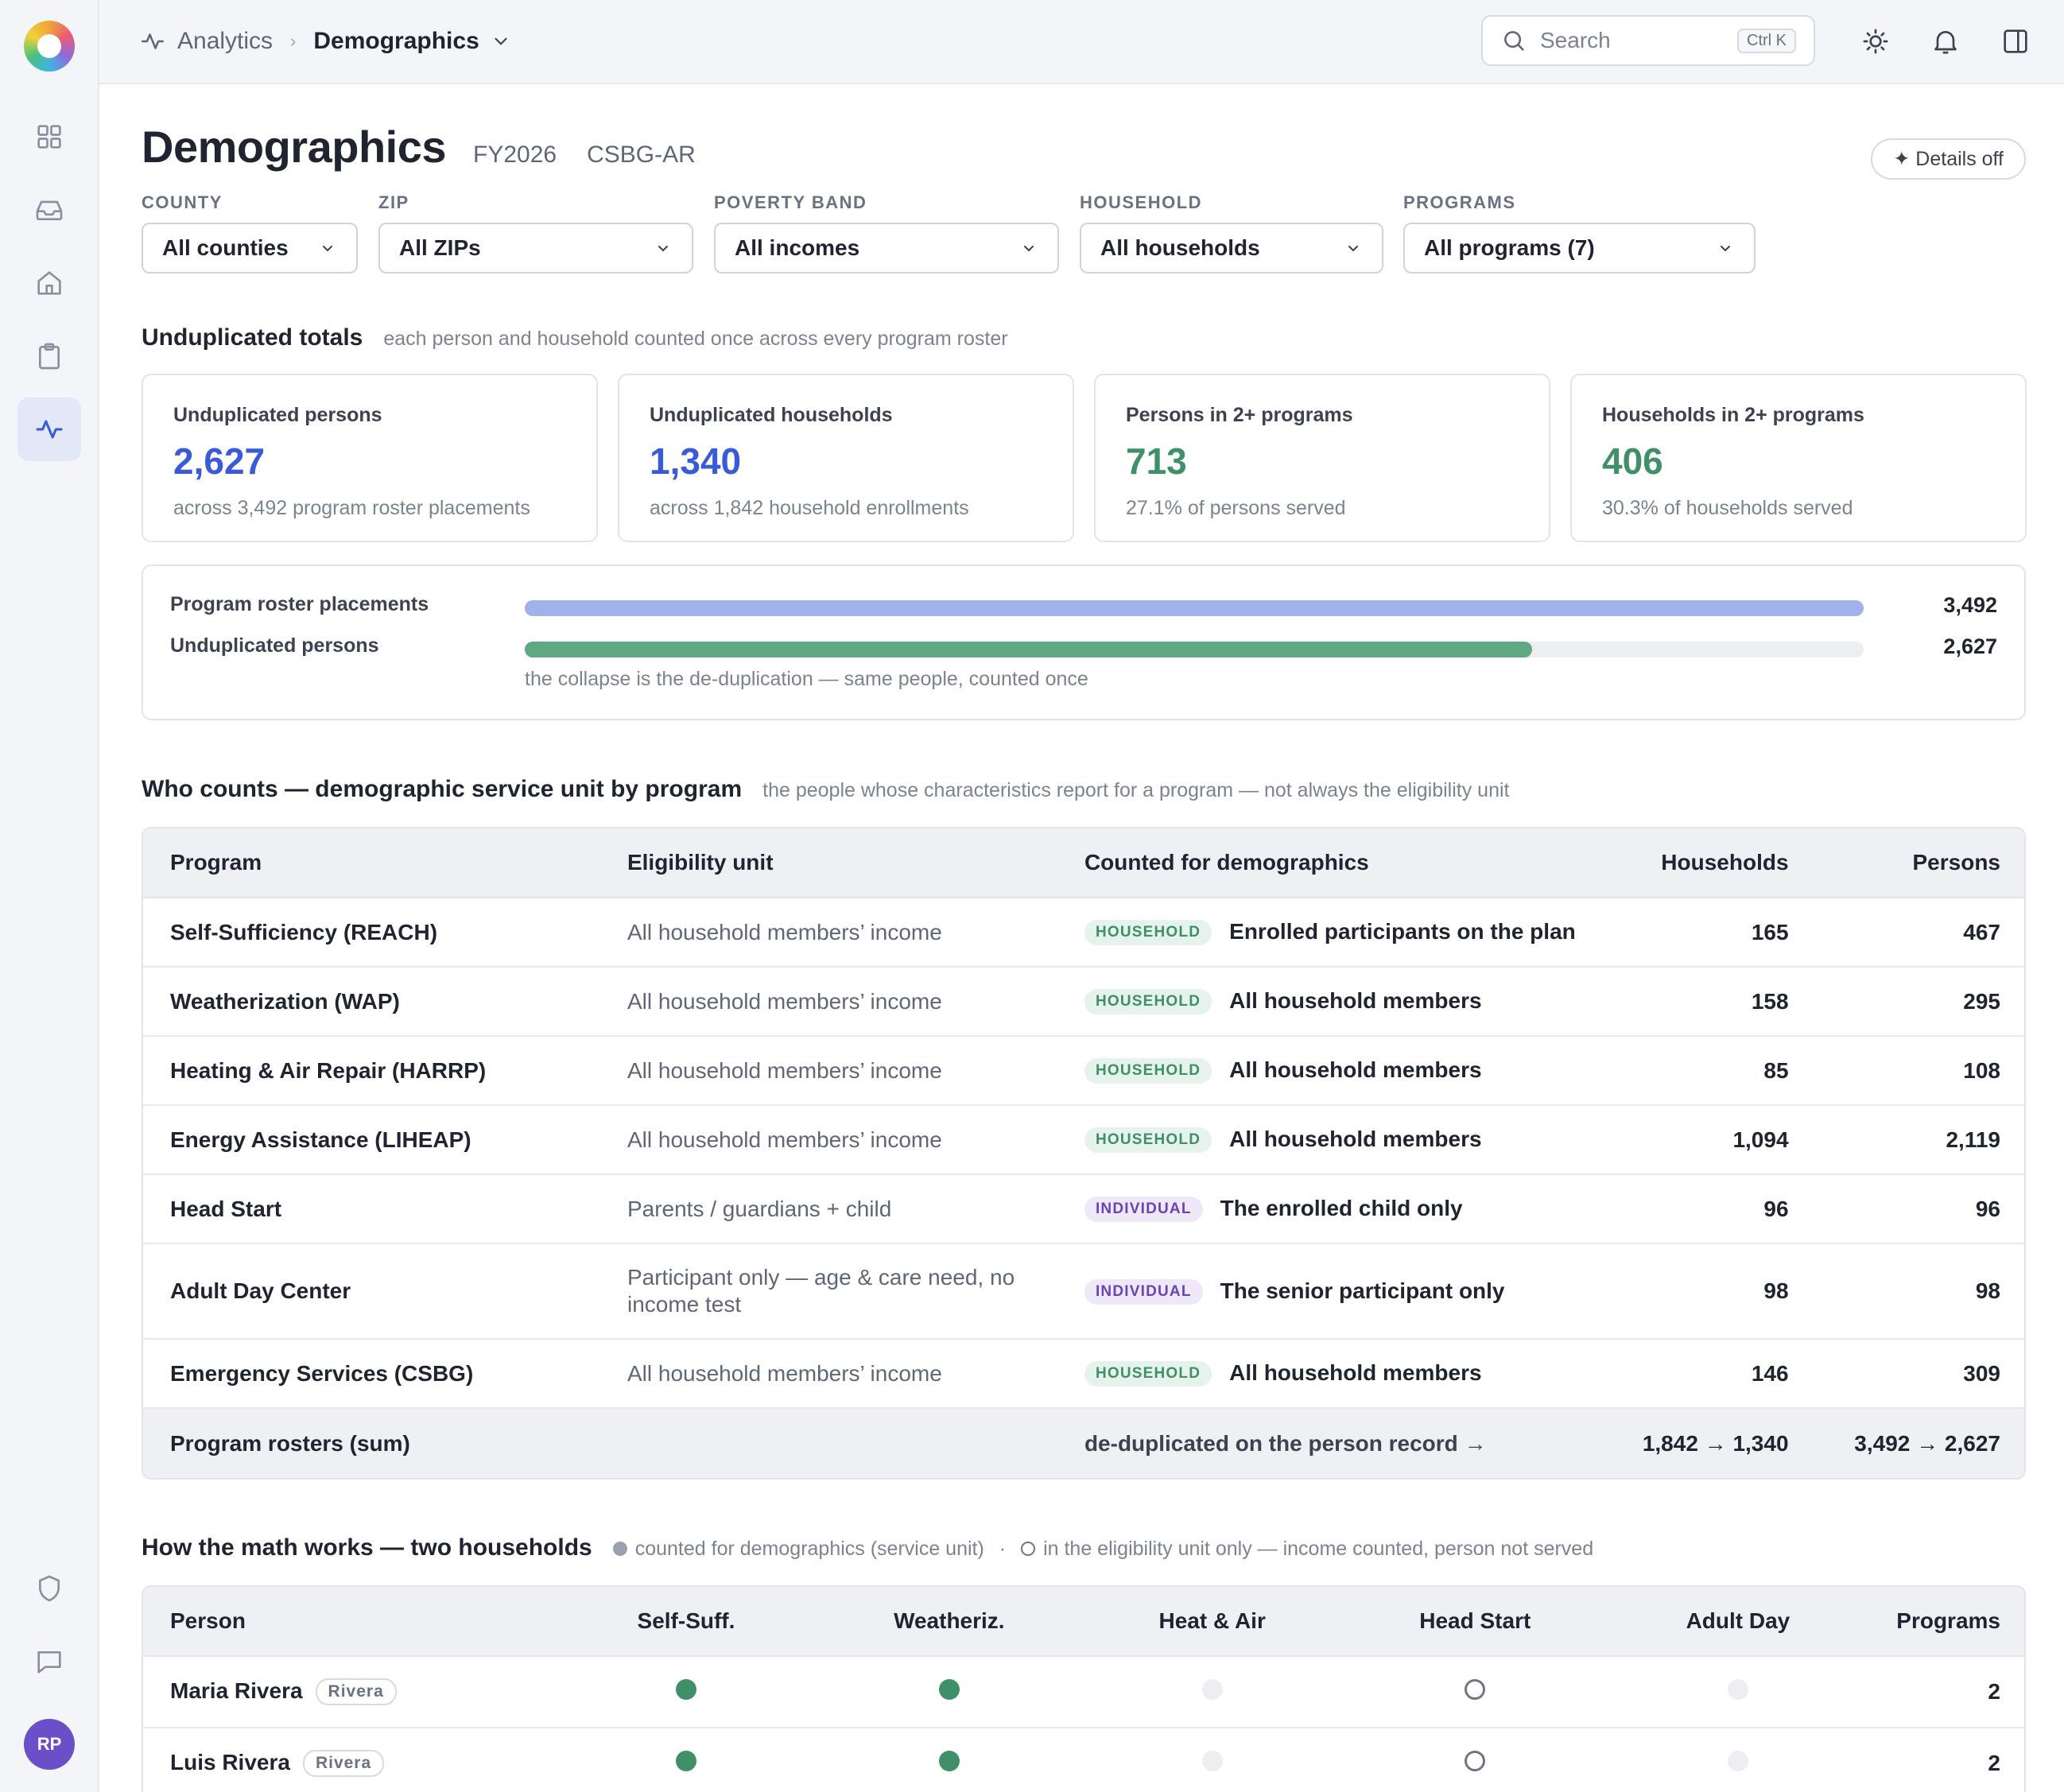  Describe the element at coordinates (371, 1209) in the screenshot. I see `program-name: Head Start` at that location.